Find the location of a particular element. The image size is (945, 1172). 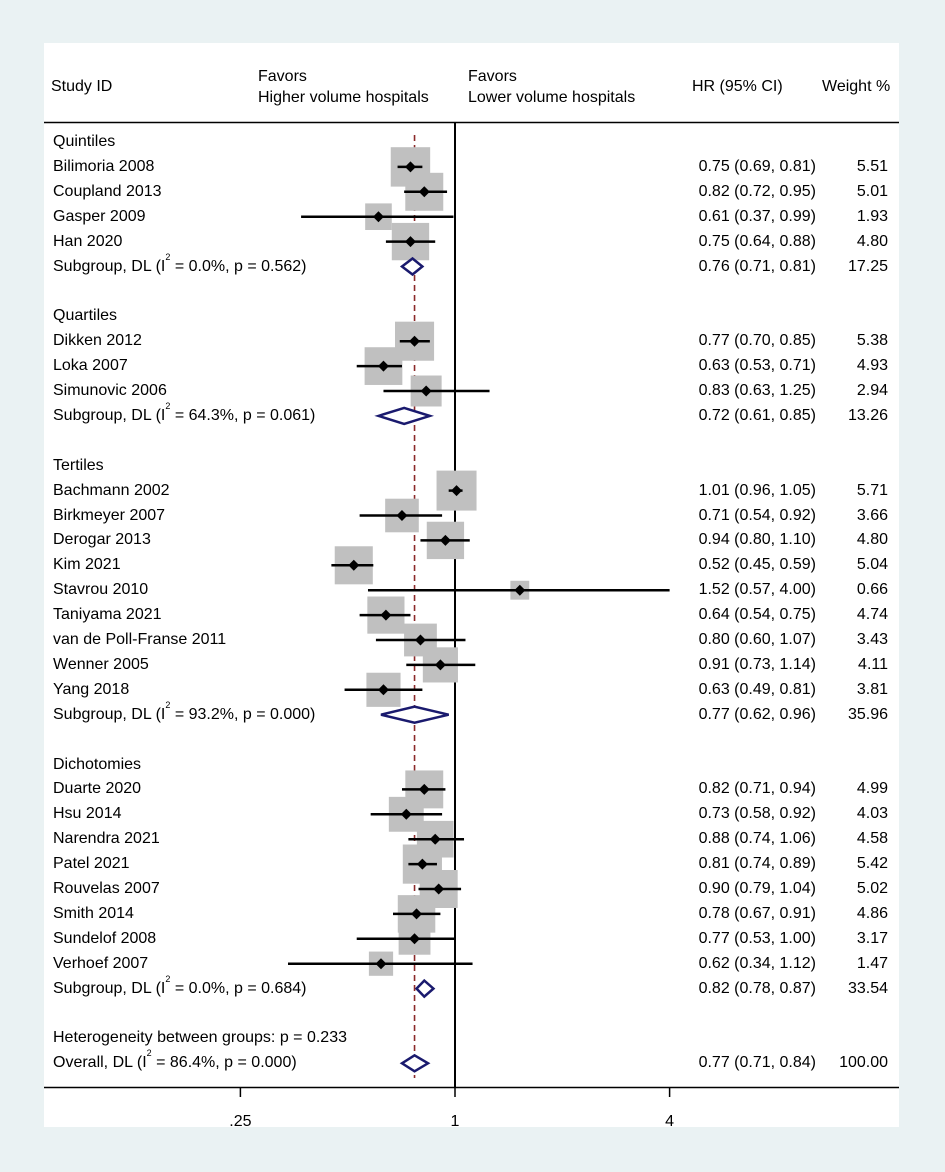

study-label: Verhoef 2007 is located at coordinates (101, 963).